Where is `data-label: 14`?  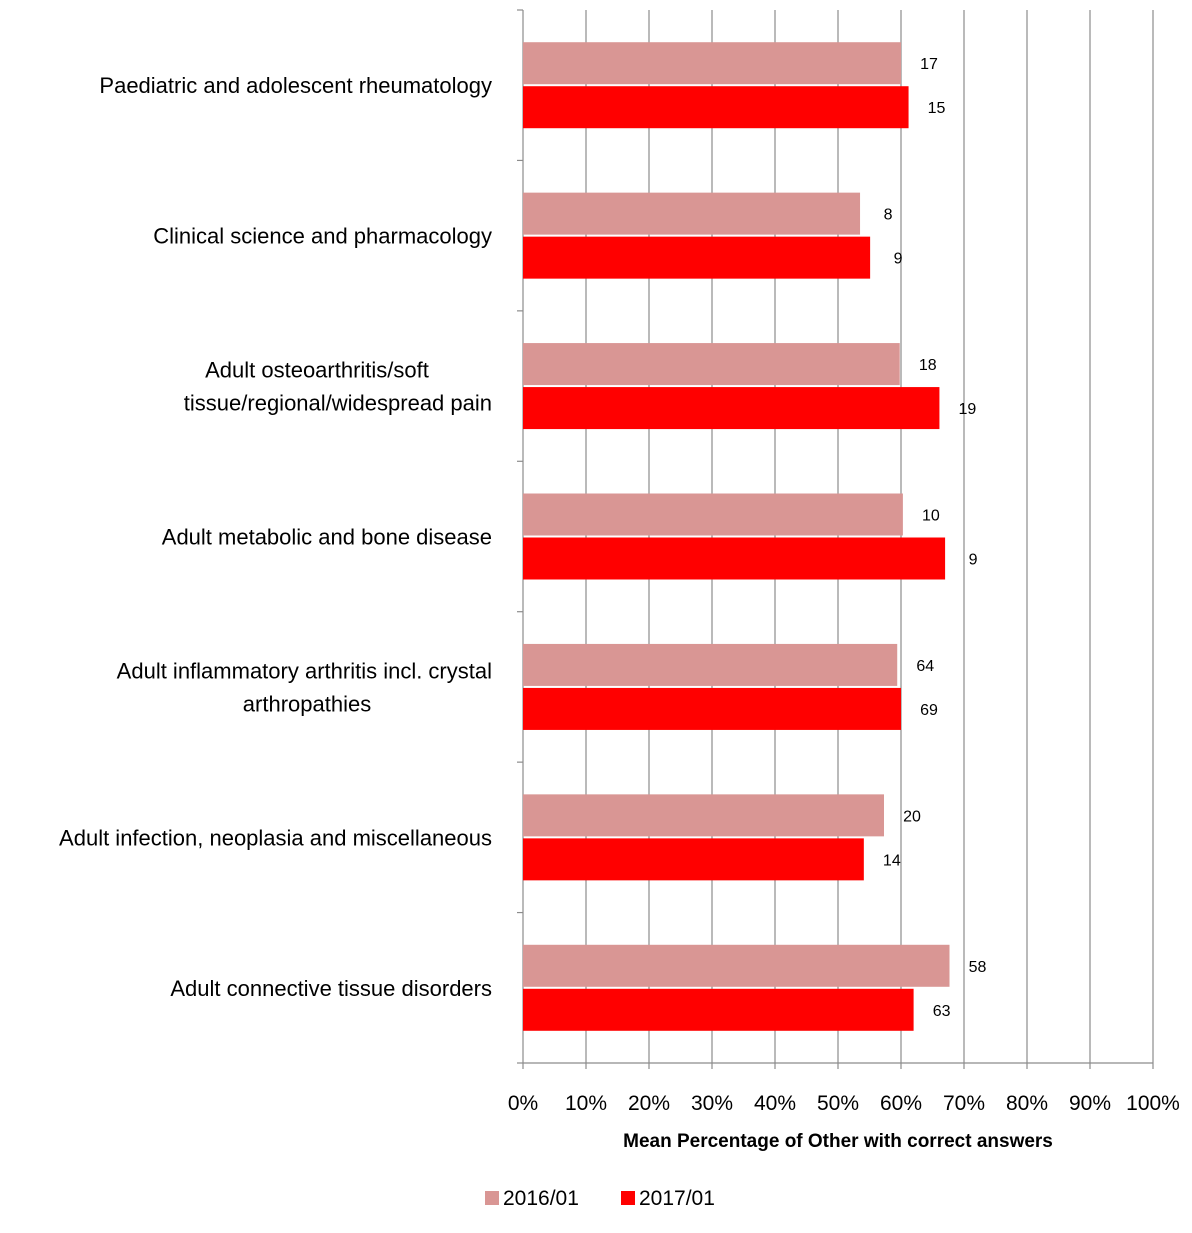
data-label: 14 is located at coordinates (892, 860).